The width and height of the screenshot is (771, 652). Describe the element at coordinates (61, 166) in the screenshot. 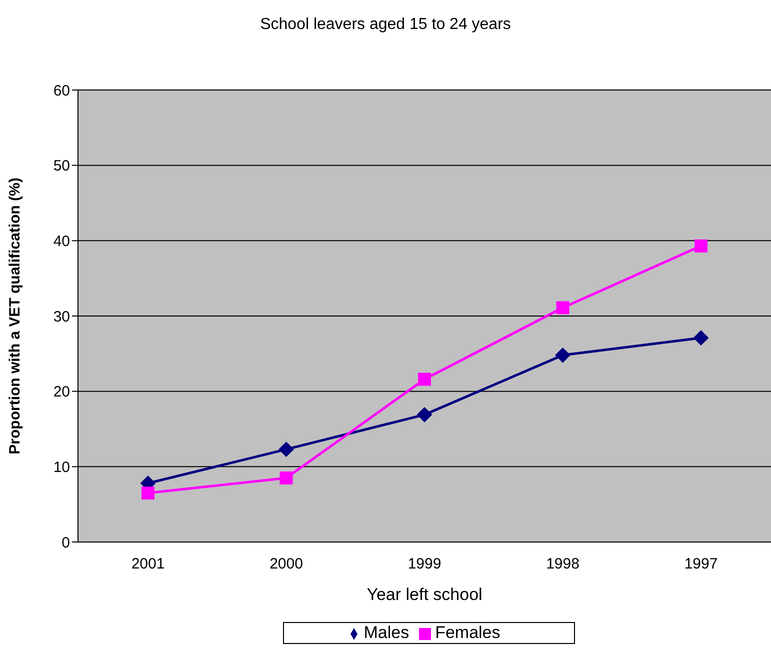

I see `y-tick-label: 50` at that location.